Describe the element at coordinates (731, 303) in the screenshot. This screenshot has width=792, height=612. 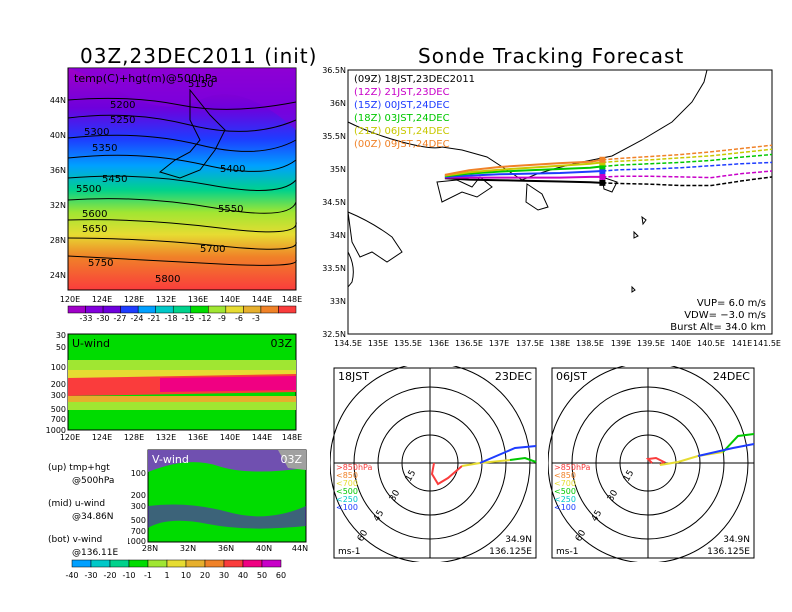
I see `vup-text: VUP= 6.0 m/s` at that location.